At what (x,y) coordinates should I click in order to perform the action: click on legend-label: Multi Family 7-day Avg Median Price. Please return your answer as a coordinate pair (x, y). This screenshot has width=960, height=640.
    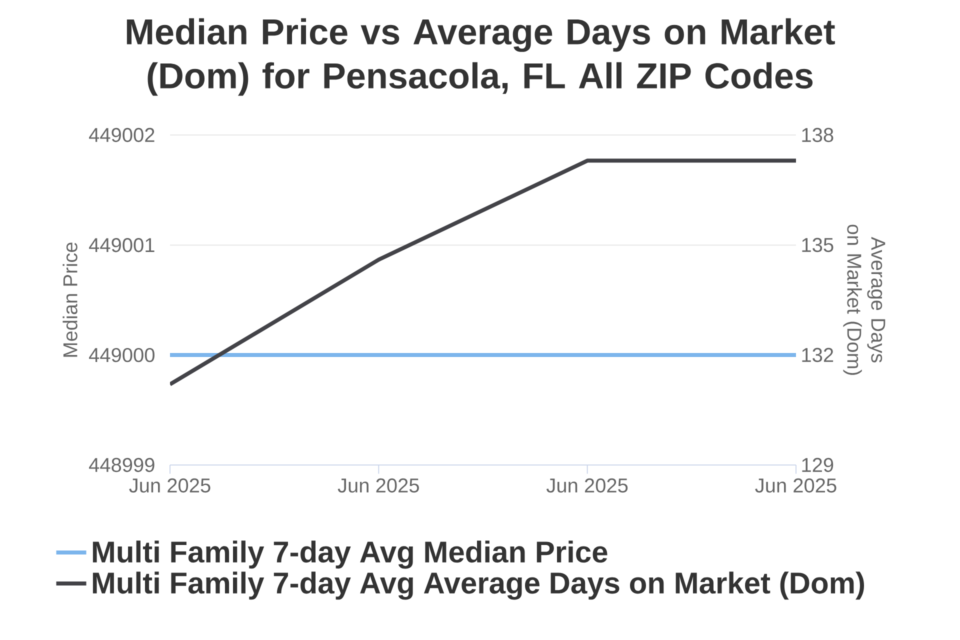
    Looking at the image, I should click on (350, 554).